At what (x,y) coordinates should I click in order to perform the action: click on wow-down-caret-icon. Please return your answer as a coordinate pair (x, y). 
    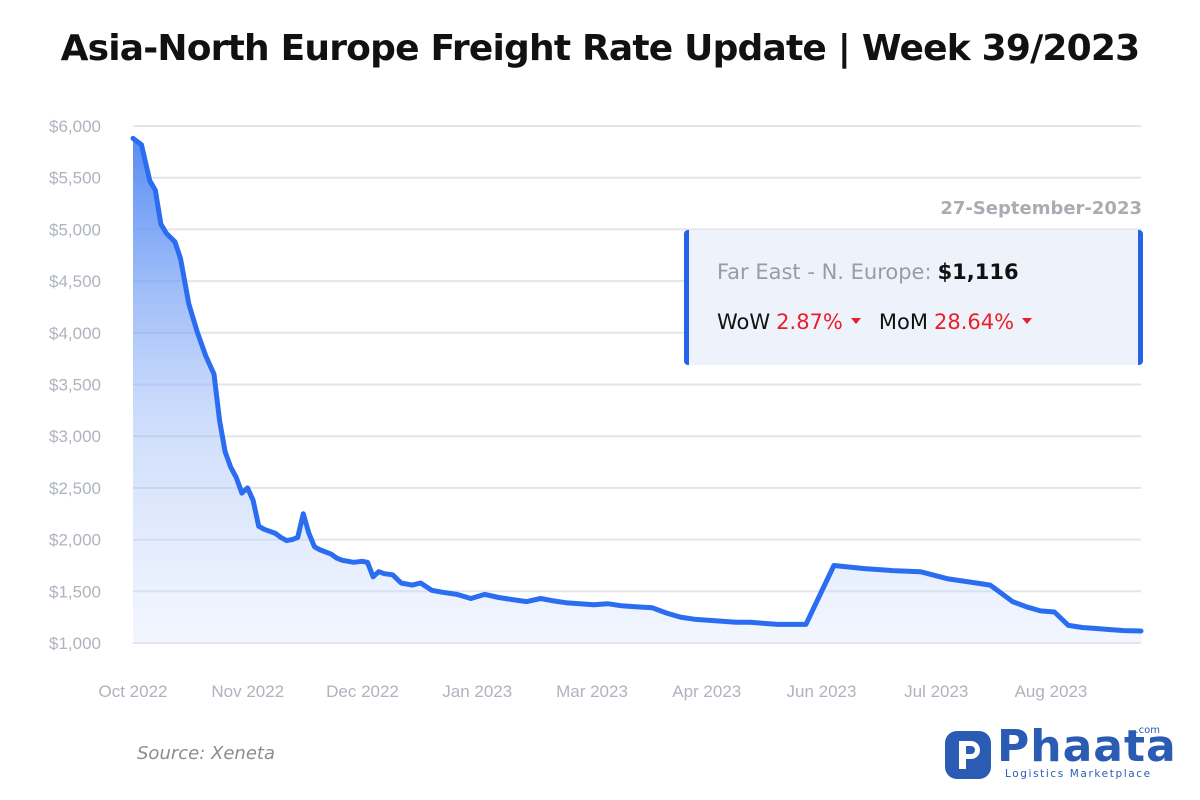
    Looking at the image, I should click on (855, 321).